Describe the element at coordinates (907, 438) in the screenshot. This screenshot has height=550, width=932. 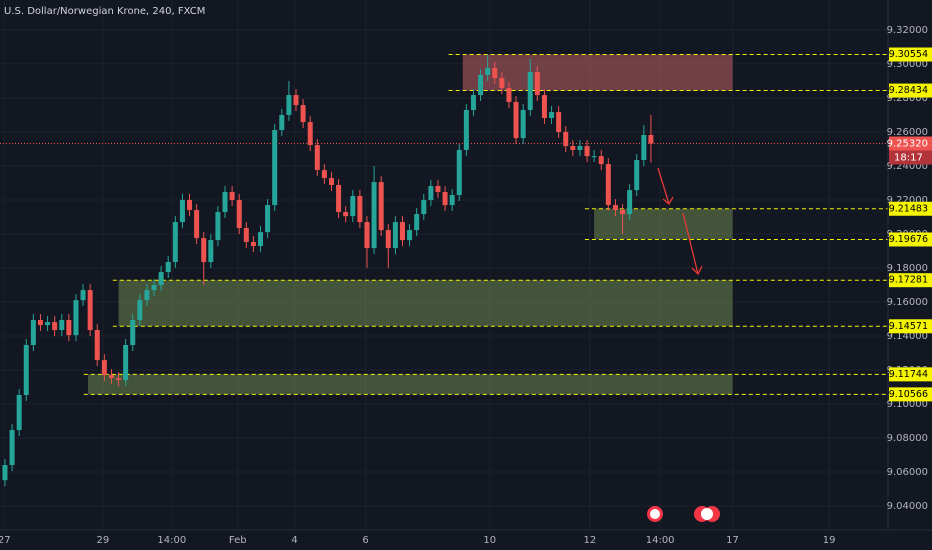
I see `y-tick-label: 9.08000` at that location.